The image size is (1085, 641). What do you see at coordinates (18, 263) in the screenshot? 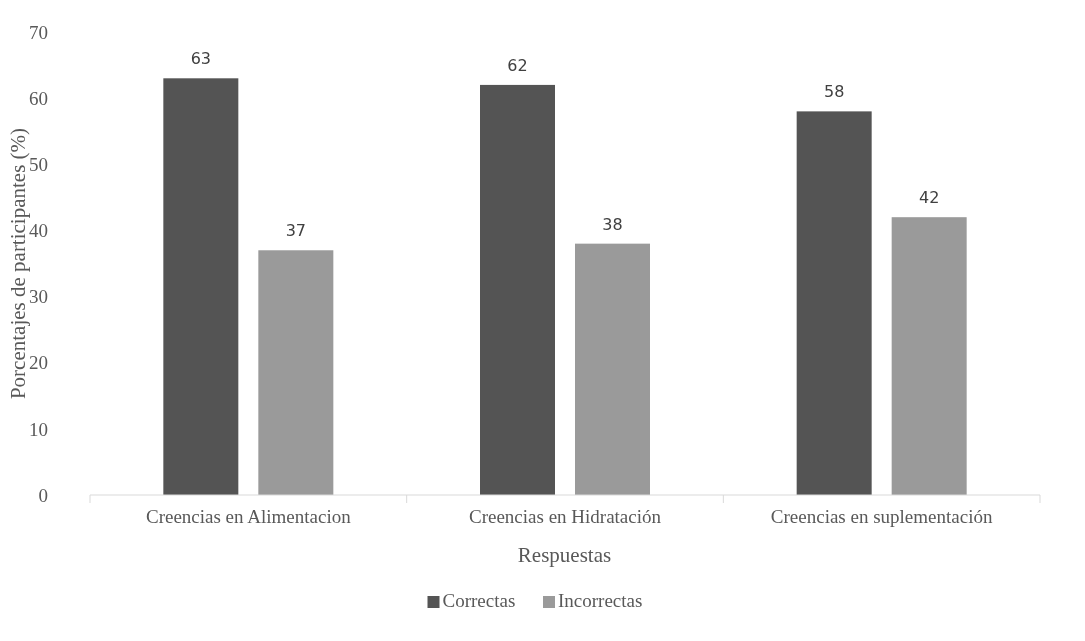
I see `y-axis-title: Porcentajes de participantes (%)` at bounding box center [18, 263].